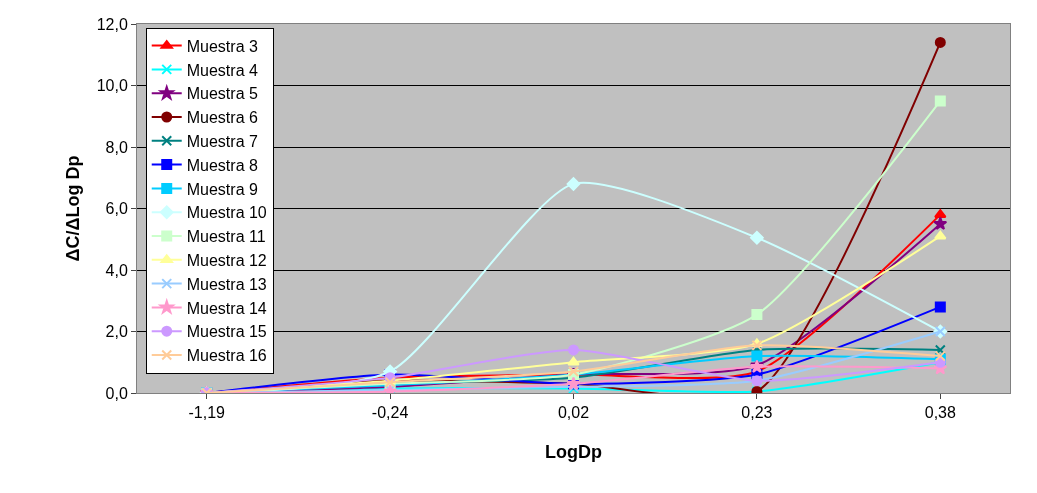 This screenshot has height=493, width=1037. Describe the element at coordinates (116, 147) in the screenshot. I see `y-tick-label: 8,0` at that location.